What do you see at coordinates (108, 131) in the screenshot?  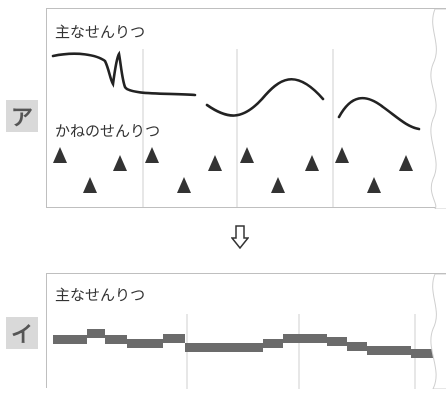 I see `bell-melody-label: かねのせんりつ` at bounding box center [108, 131].